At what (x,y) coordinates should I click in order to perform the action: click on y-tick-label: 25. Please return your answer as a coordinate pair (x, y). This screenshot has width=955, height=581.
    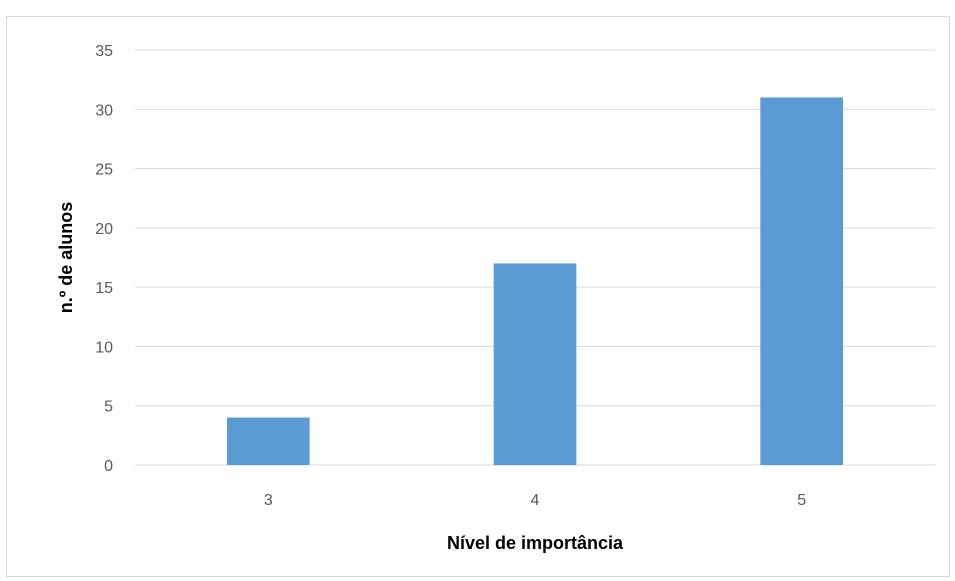
    Looking at the image, I should click on (104, 170).